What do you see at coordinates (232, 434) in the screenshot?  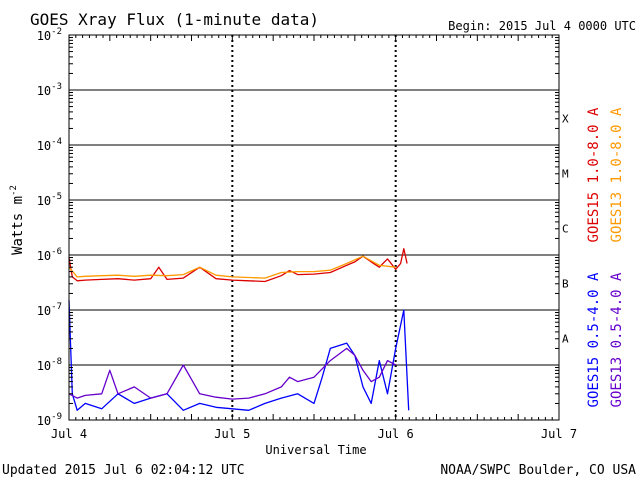 I see `x-tick-label: Jul 5` at bounding box center [232, 434].